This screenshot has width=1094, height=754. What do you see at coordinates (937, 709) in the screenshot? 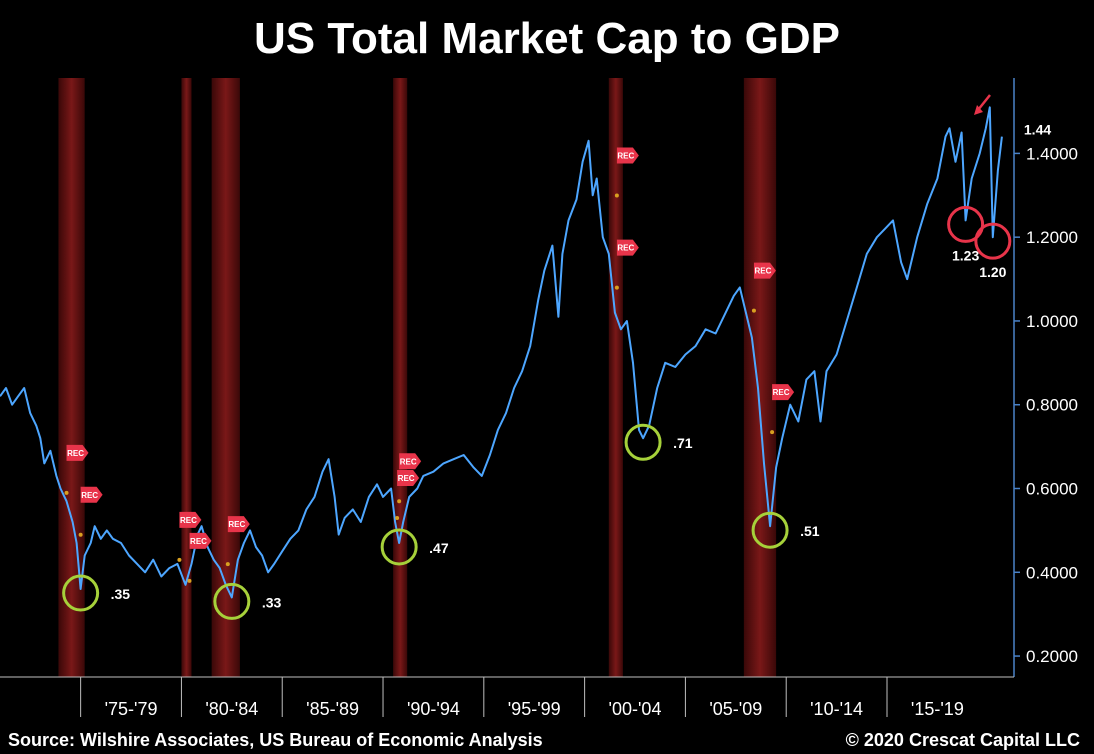
I see `x-period-label-8: '15-'19` at bounding box center [937, 709].